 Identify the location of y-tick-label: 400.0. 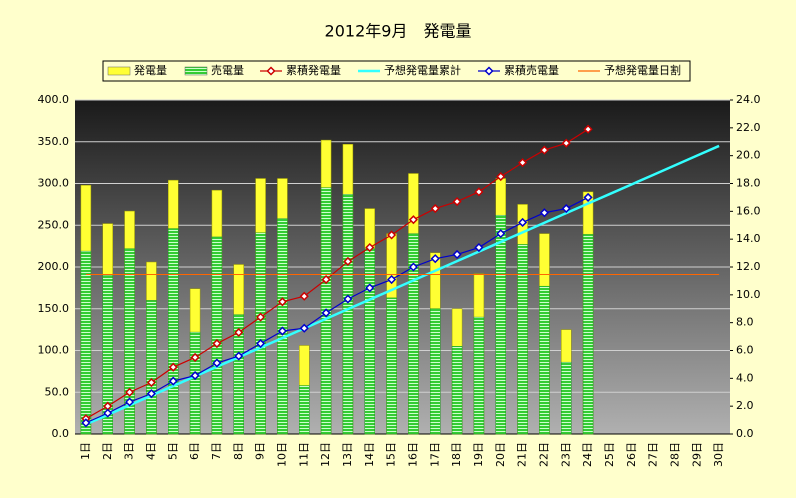
(54, 99).